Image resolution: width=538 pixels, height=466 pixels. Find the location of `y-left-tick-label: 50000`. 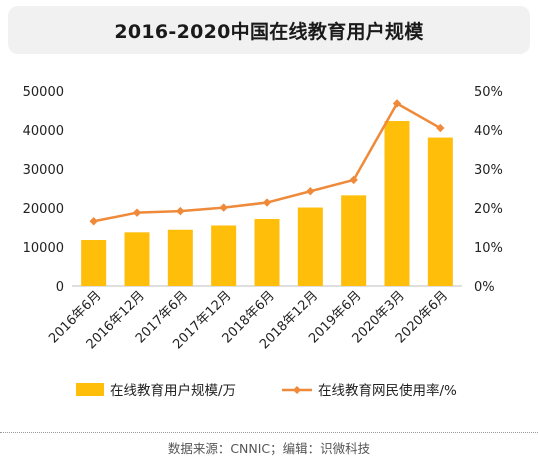

y-left-tick-label: 50000 is located at coordinates (43, 92).